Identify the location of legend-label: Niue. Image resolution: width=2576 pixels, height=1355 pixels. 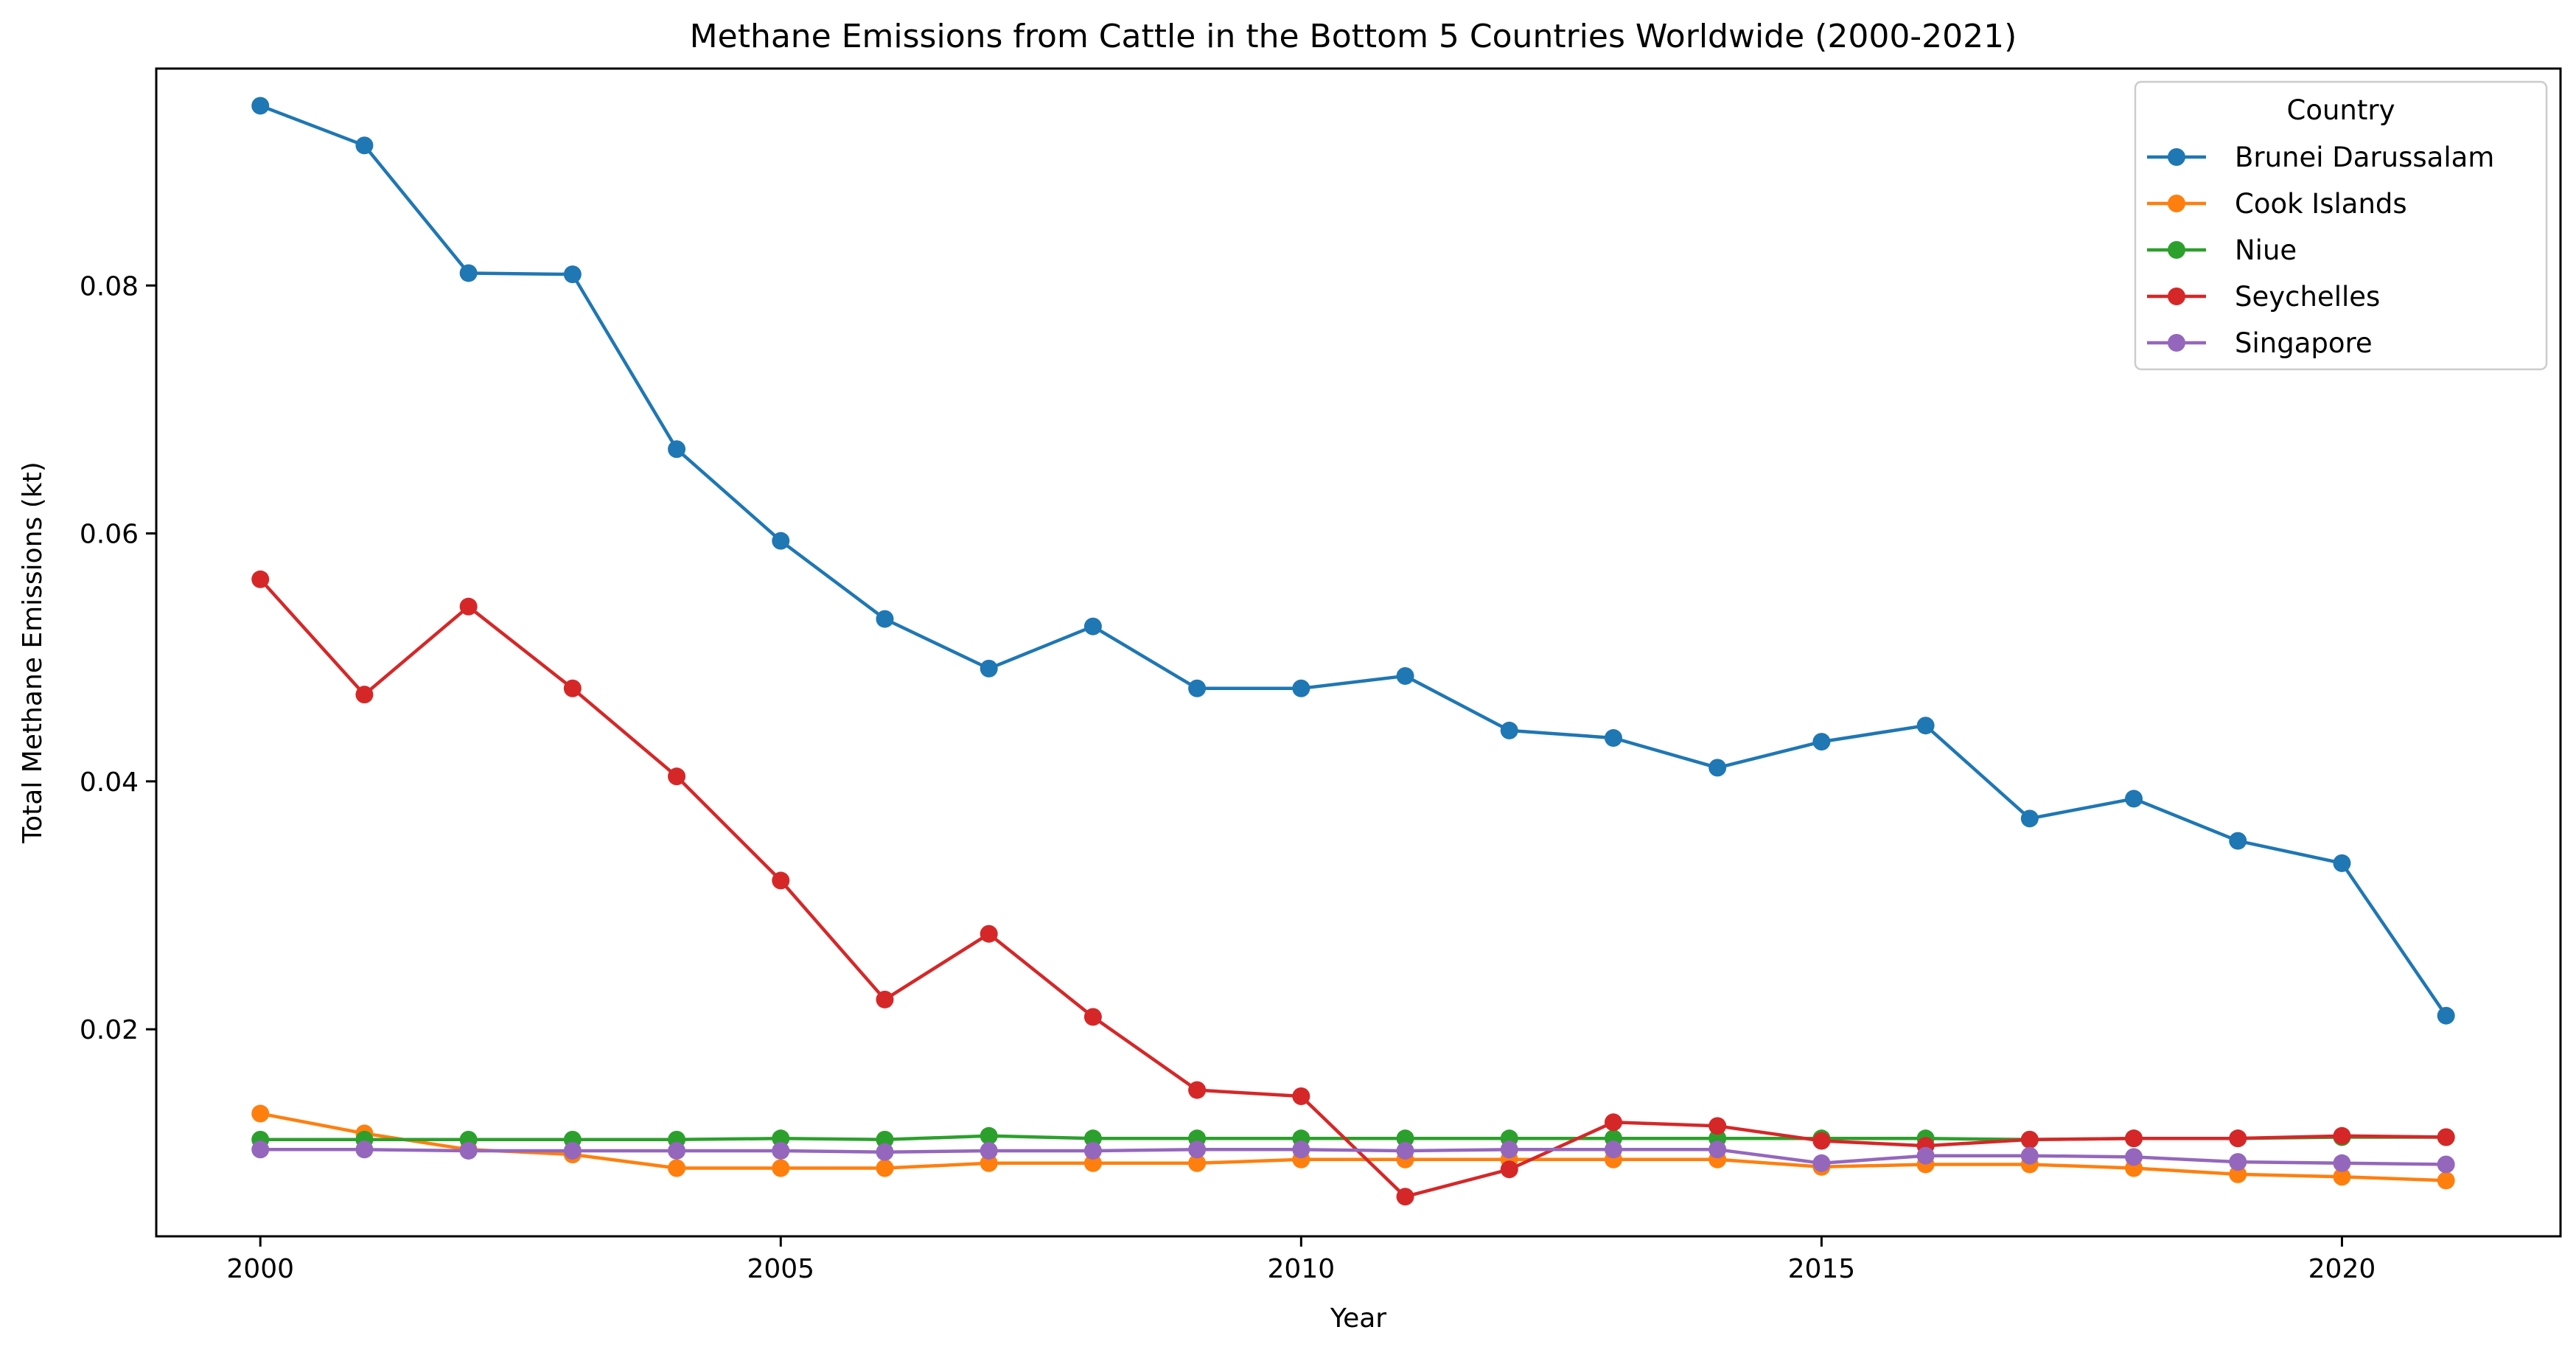
(2266, 250).